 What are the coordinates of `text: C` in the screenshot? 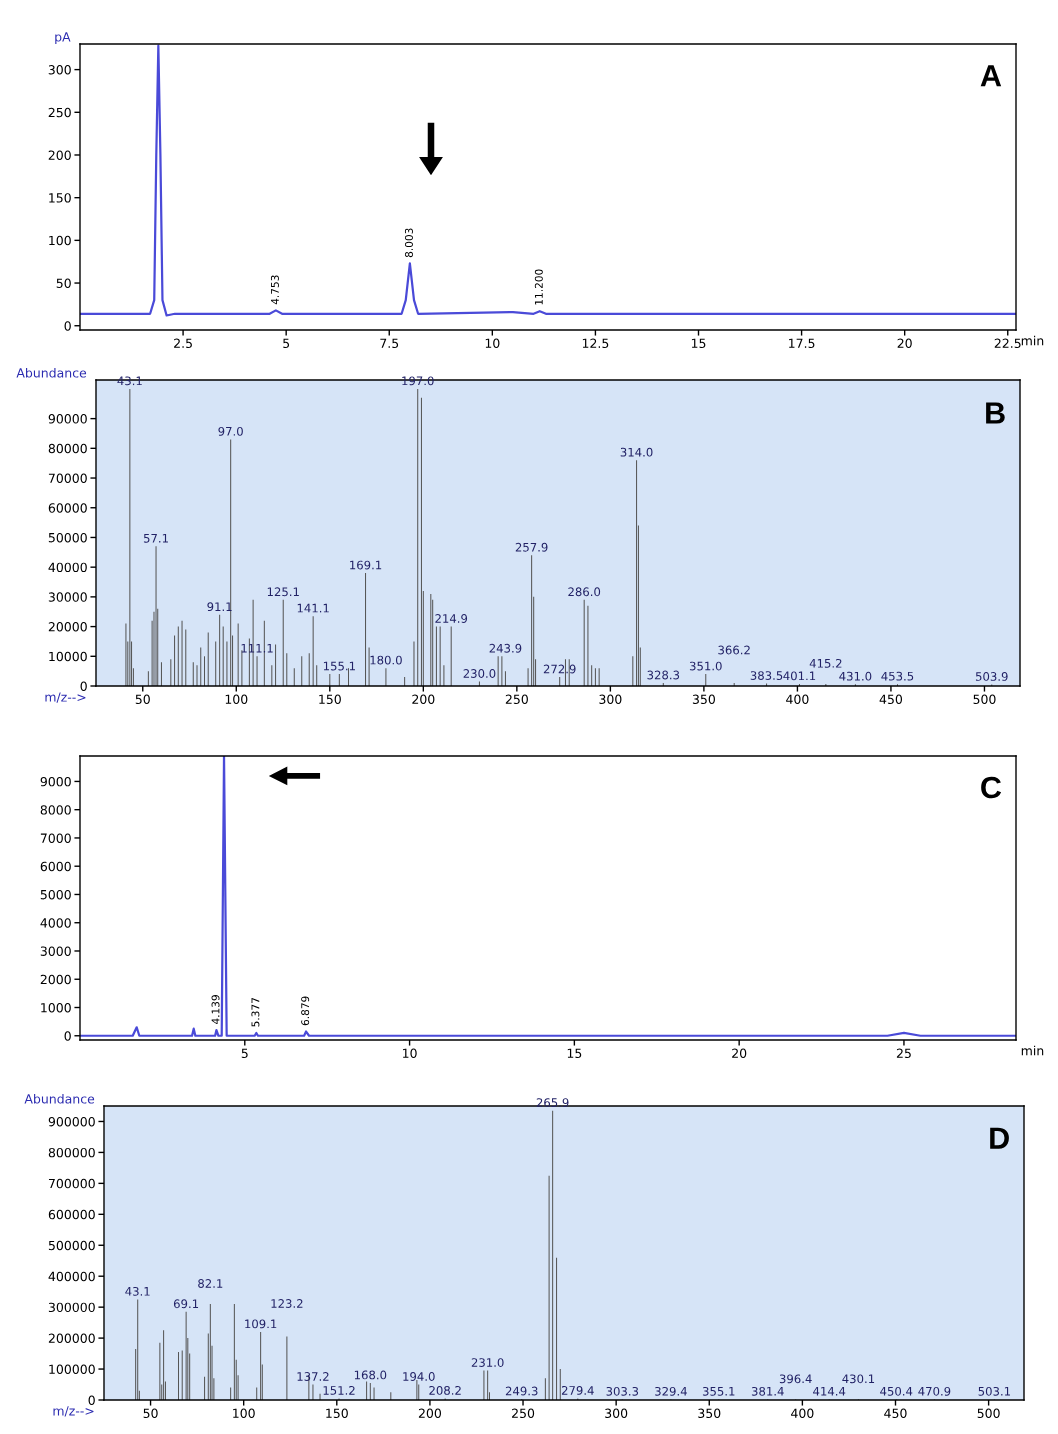 It's located at (991, 787).